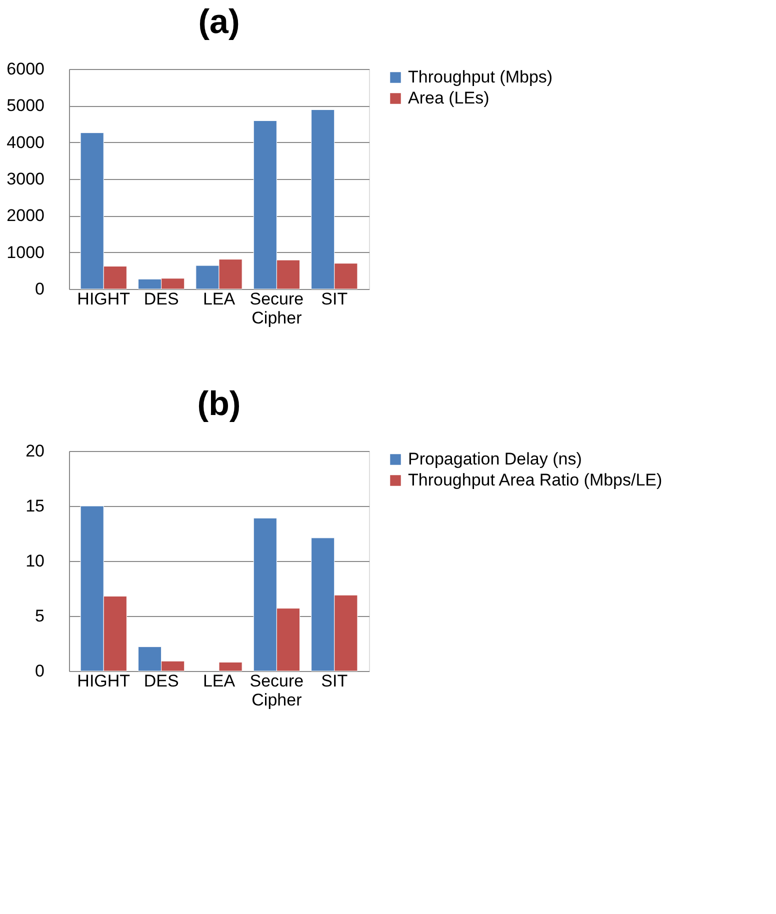 The image size is (776, 914). Describe the element at coordinates (25, 179) in the screenshot. I see `y-tick-label: 3000` at that location.